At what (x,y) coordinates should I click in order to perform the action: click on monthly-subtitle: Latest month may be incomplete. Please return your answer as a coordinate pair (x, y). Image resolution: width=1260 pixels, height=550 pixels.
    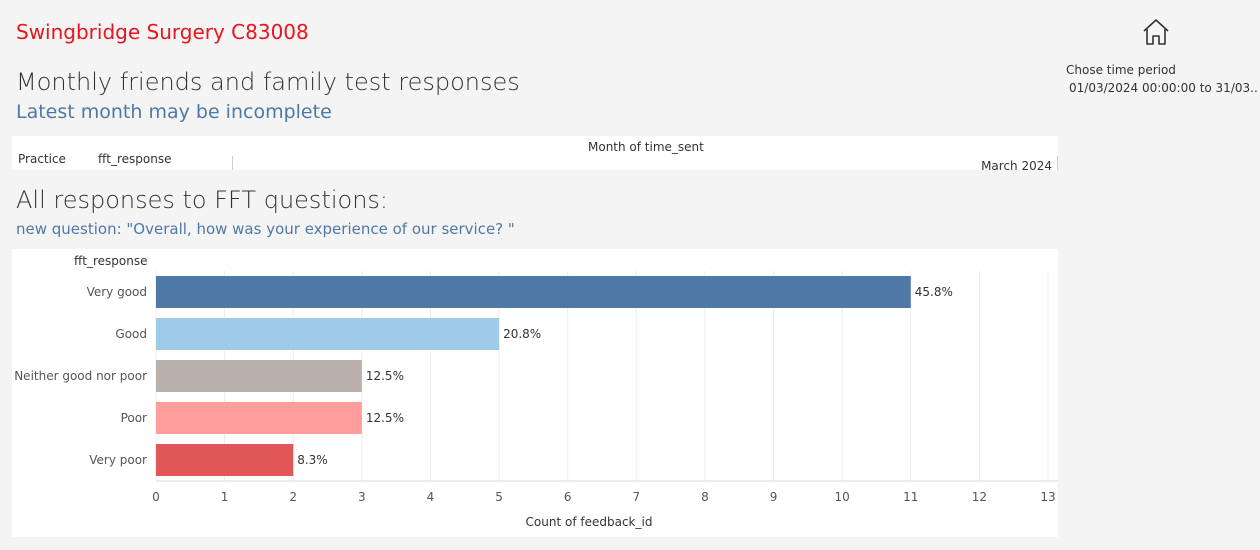
    Looking at the image, I should click on (174, 112).